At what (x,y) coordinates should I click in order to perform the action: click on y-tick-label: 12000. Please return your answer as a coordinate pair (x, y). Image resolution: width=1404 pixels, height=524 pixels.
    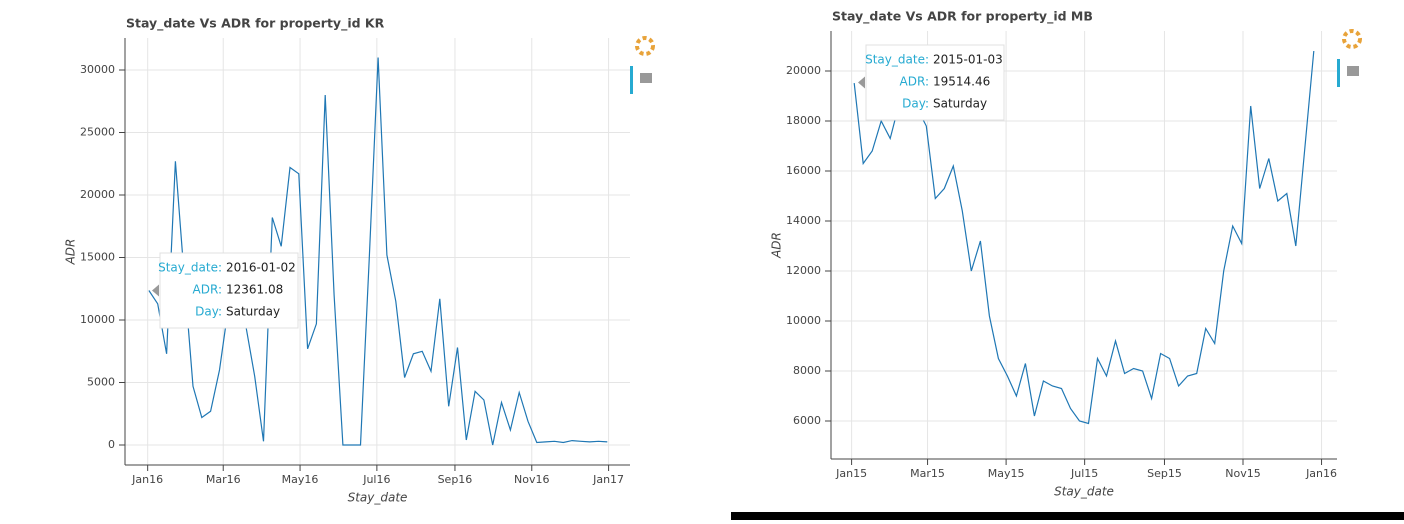
    Looking at the image, I should click on (803, 270).